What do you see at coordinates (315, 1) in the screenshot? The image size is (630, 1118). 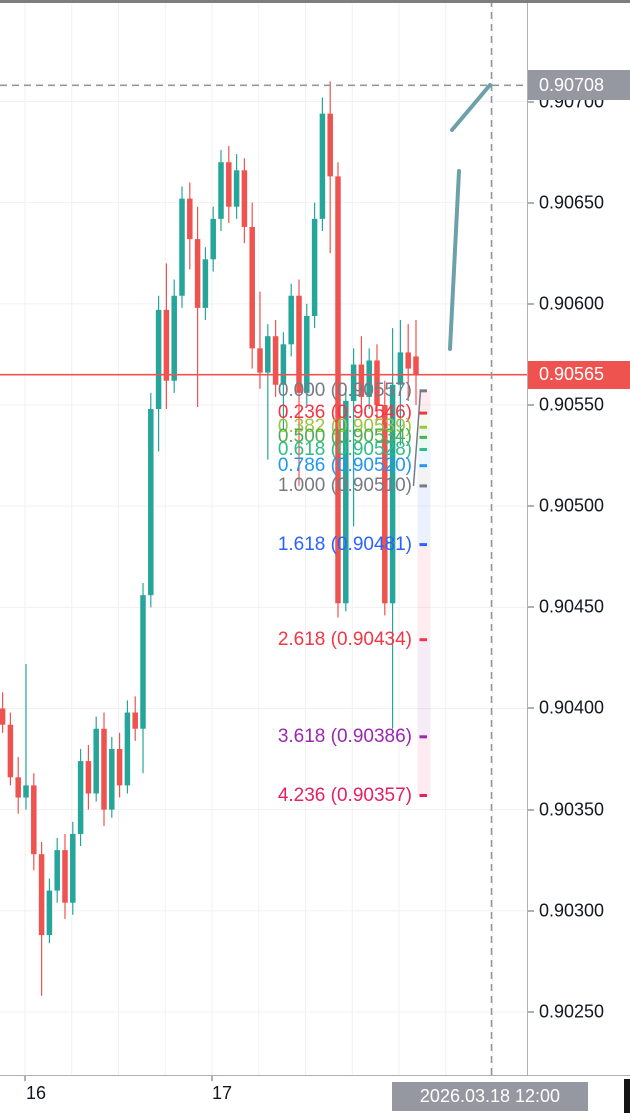 I see `top-border` at bounding box center [315, 1].